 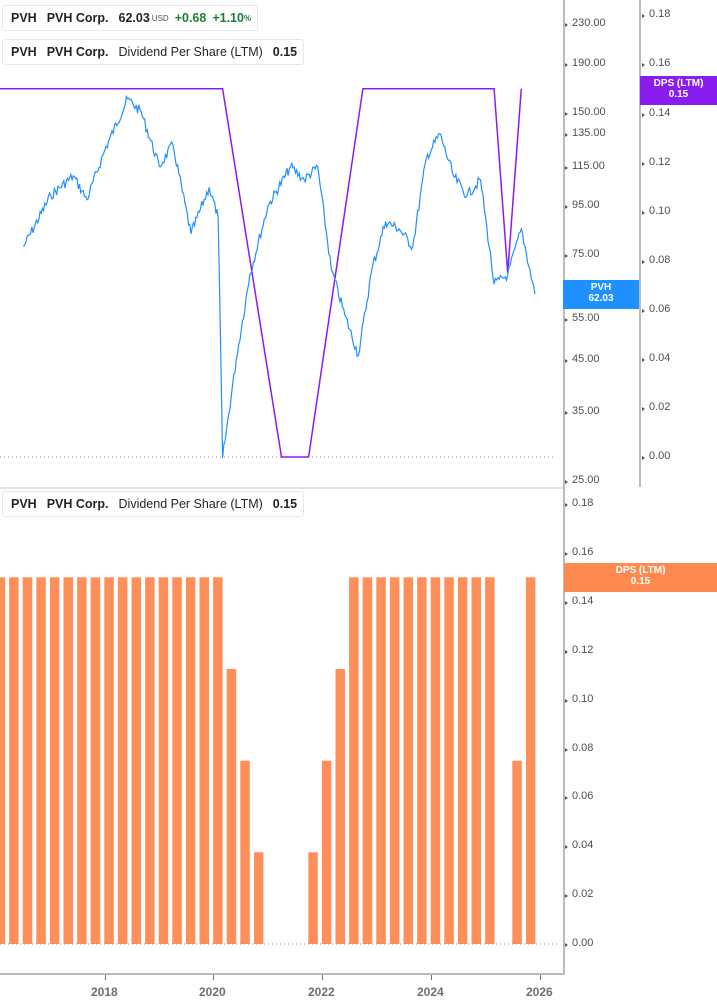 What do you see at coordinates (564, 243) in the screenshot?
I see `price-axis-line` at bounding box center [564, 243].